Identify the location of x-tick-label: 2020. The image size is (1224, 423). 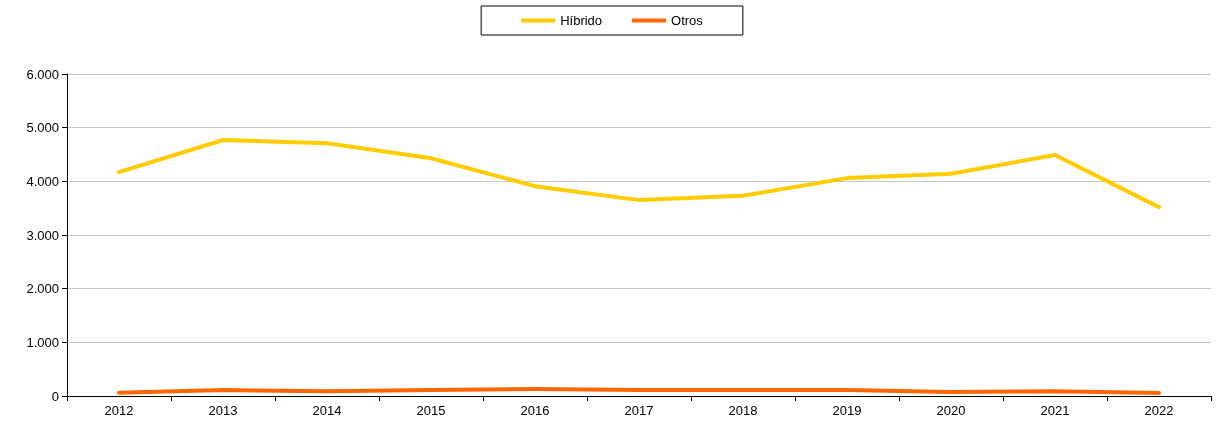
(951, 410).